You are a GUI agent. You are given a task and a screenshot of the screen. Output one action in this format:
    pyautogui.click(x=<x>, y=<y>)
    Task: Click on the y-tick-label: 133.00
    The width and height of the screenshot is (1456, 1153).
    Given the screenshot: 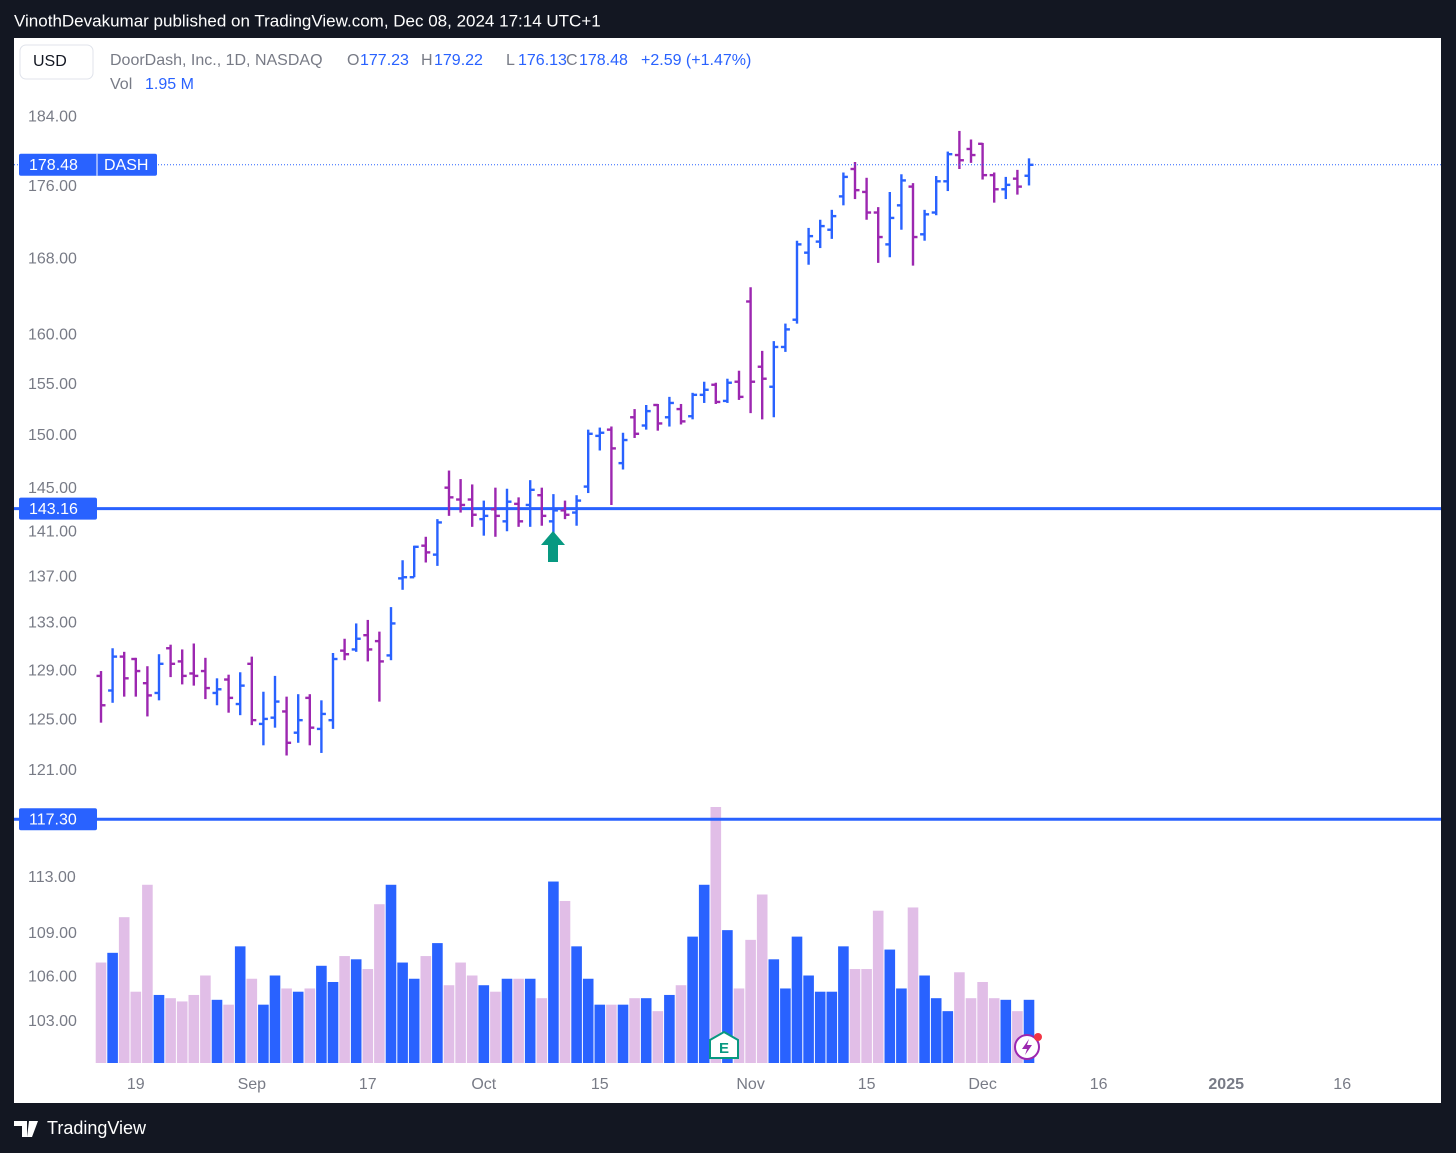 What is the action you would take?
    pyautogui.click(x=52, y=623)
    